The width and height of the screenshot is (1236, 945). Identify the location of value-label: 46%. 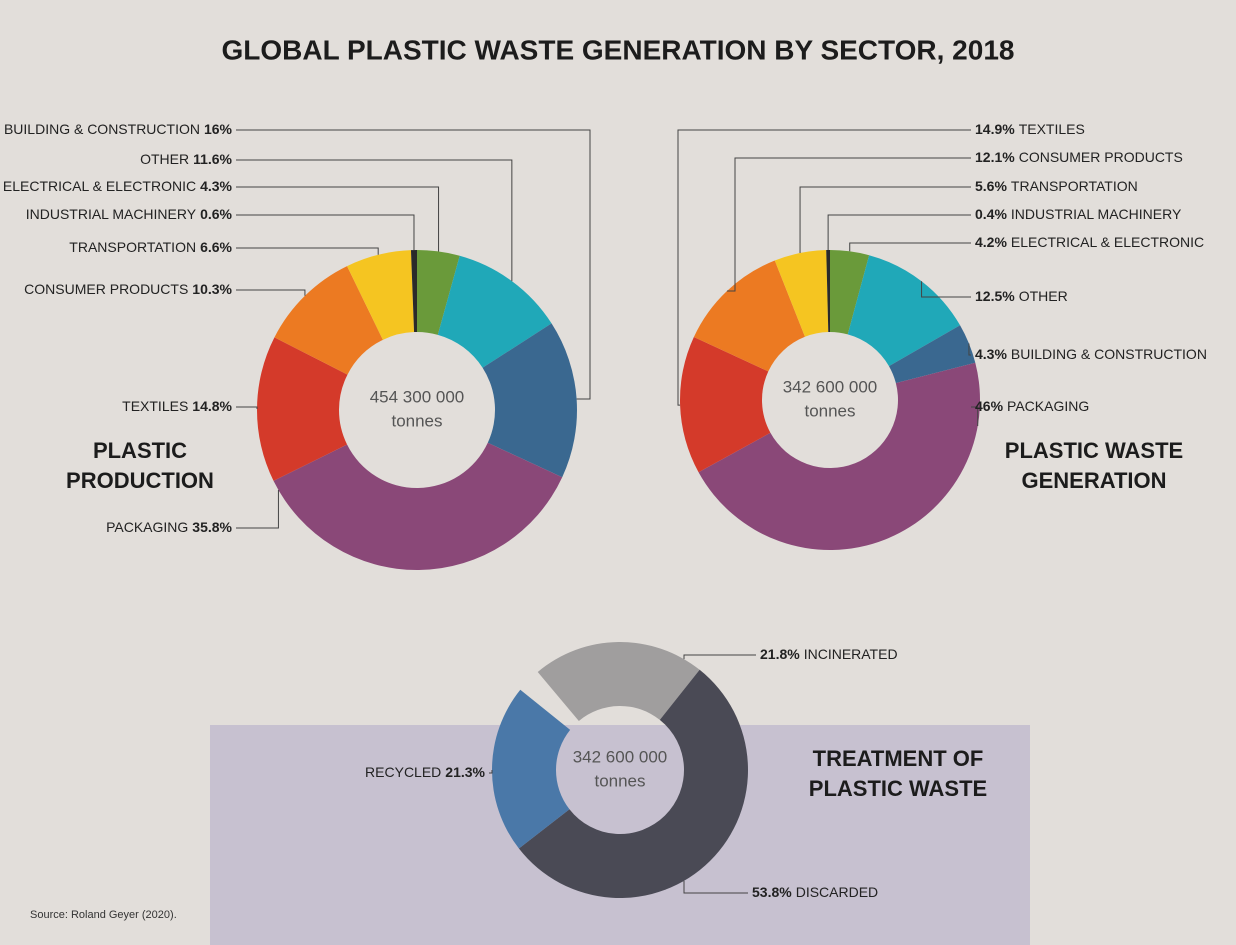
(989, 406).